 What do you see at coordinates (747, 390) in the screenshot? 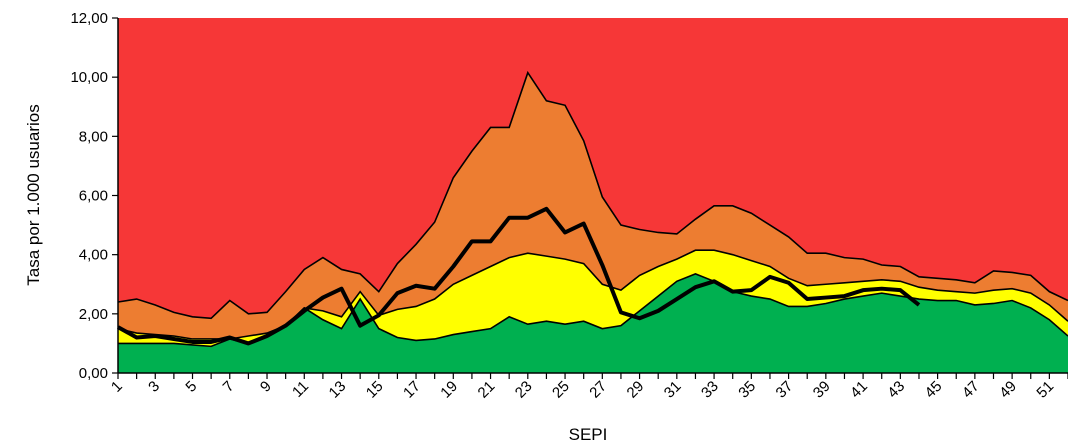
I see `x-tick-label: 35` at bounding box center [747, 390].